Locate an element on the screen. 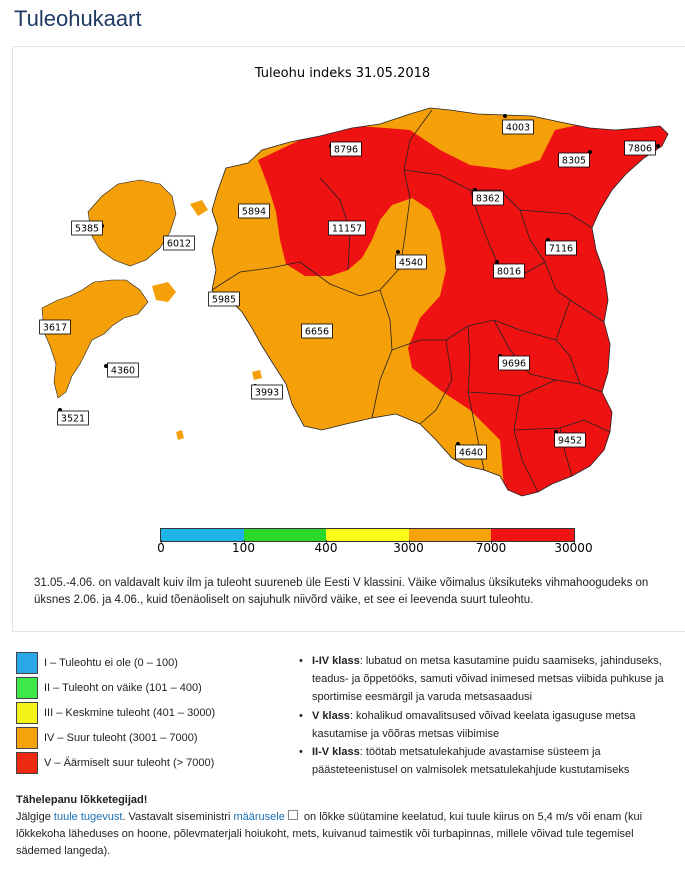 The image size is (685, 883). station-label: 5894 is located at coordinates (254, 211).